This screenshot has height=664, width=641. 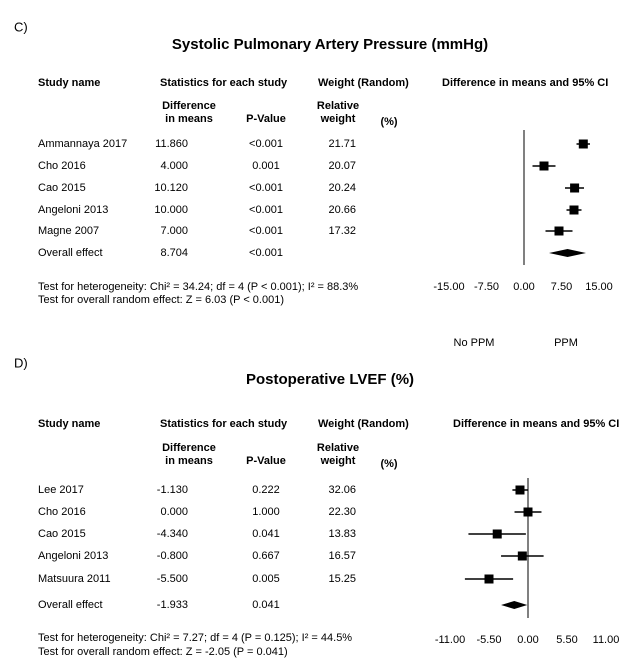 What do you see at coordinates (61, 490) in the screenshot?
I see `study-name: Lee 2017` at bounding box center [61, 490].